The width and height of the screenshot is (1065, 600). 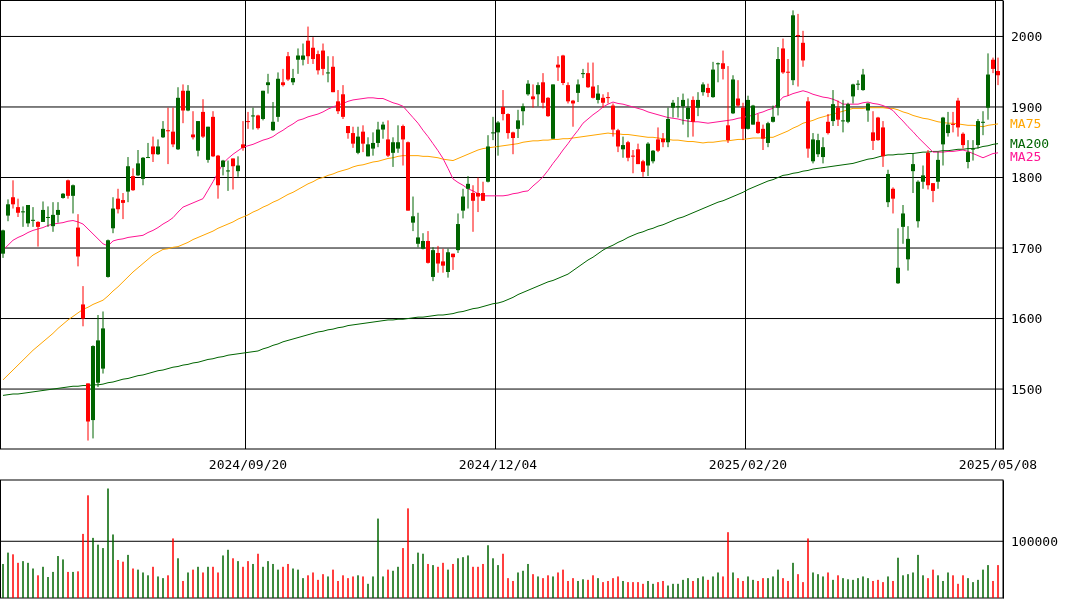 What do you see at coordinates (1027, 319) in the screenshot?
I see `y-tick-label: 1600` at bounding box center [1027, 319].